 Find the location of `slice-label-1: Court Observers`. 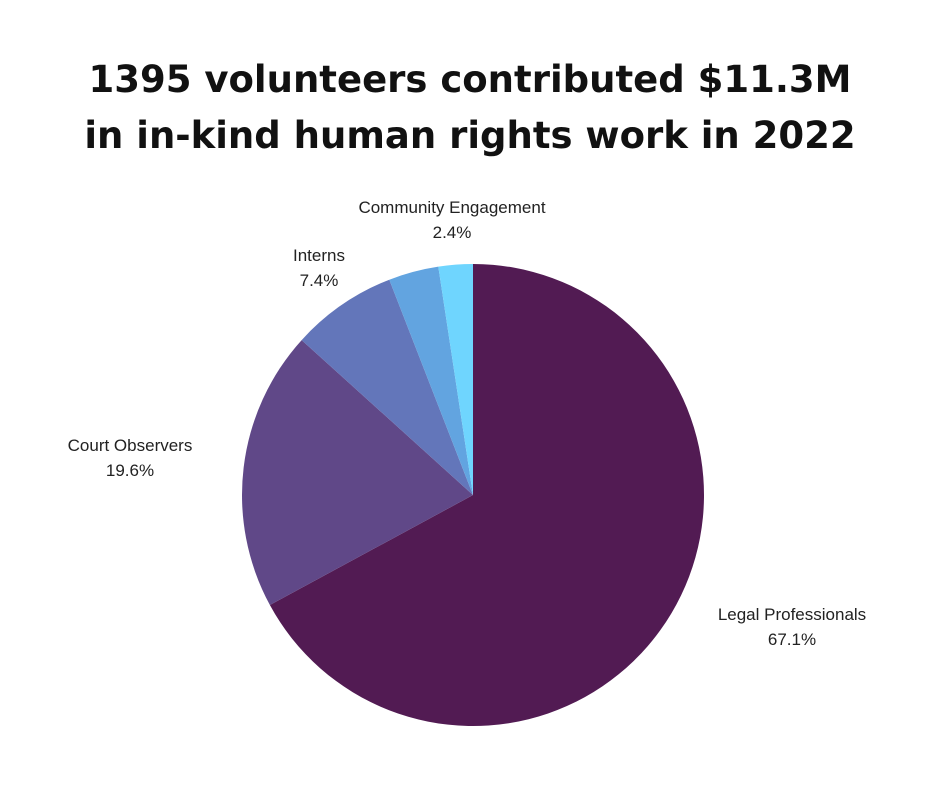

slice-label-1: Court Observers is located at coordinates (130, 445).